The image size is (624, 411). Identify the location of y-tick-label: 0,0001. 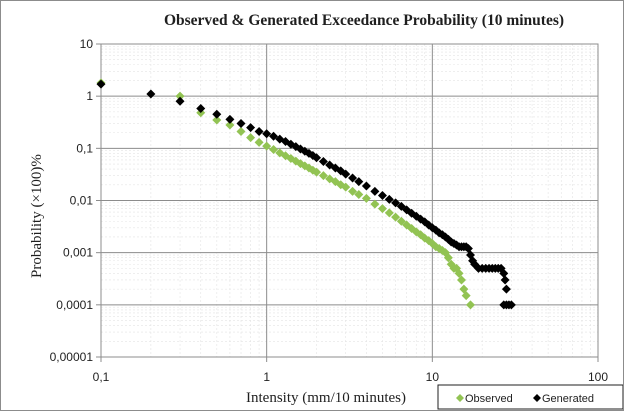
(74, 305).